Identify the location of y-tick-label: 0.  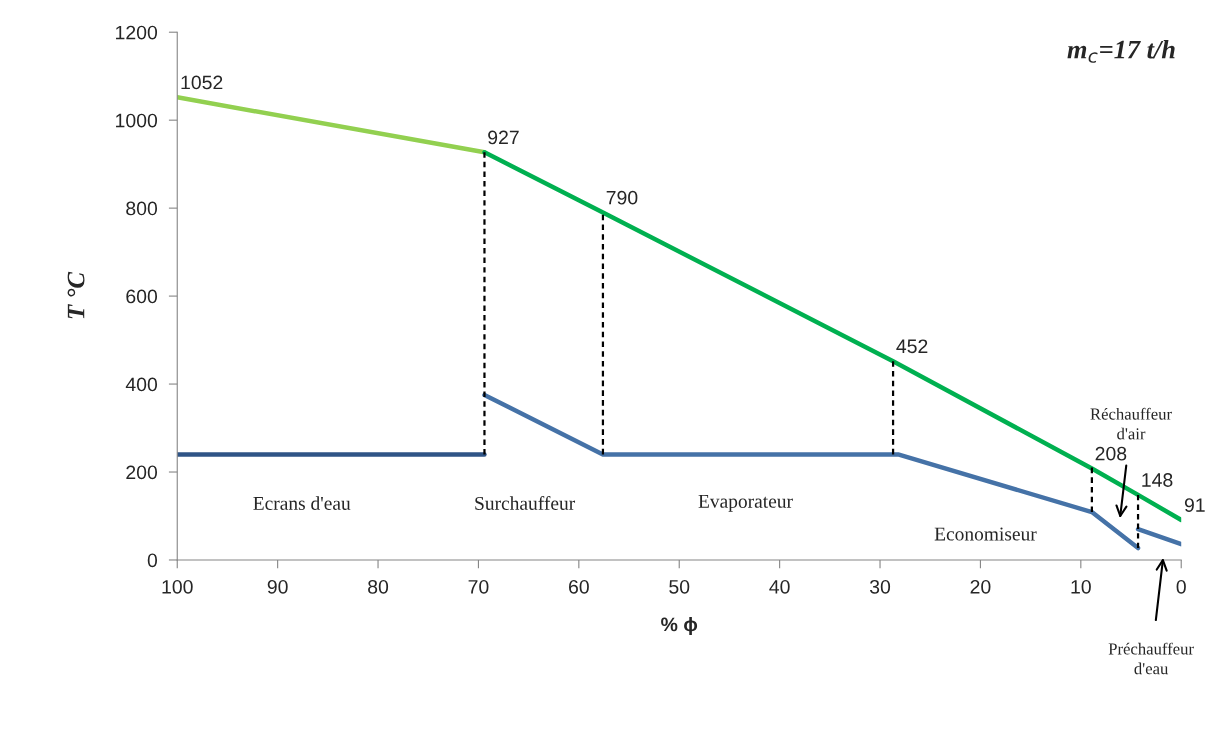
(152, 560).